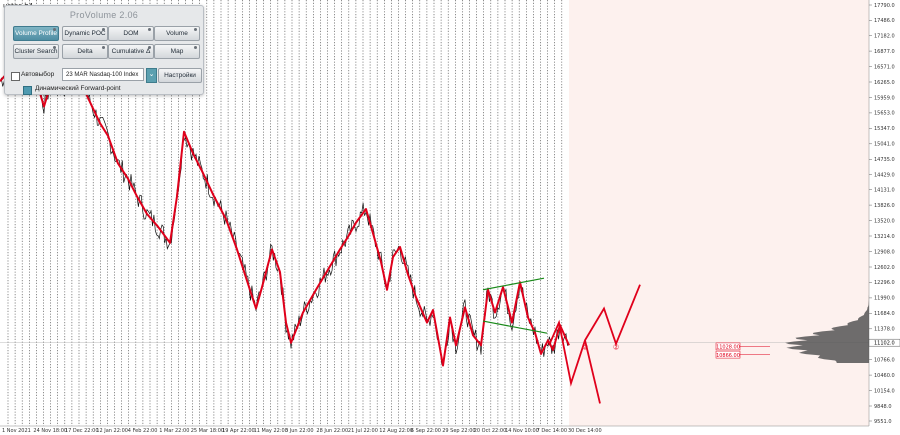  Describe the element at coordinates (827, 320) in the screenshot. I see `volume-profile` at that location.